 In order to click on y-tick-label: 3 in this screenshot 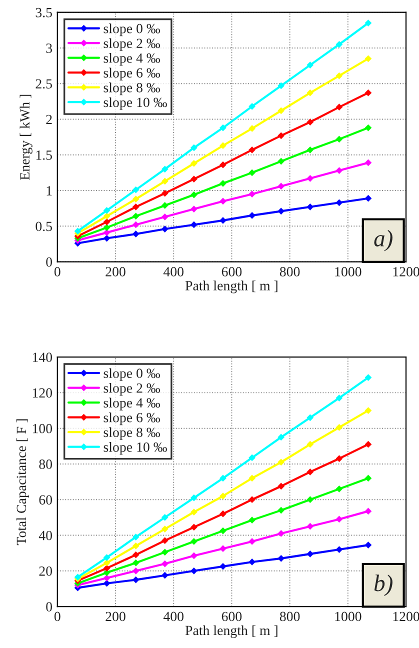, I will do `click(49, 48)`.